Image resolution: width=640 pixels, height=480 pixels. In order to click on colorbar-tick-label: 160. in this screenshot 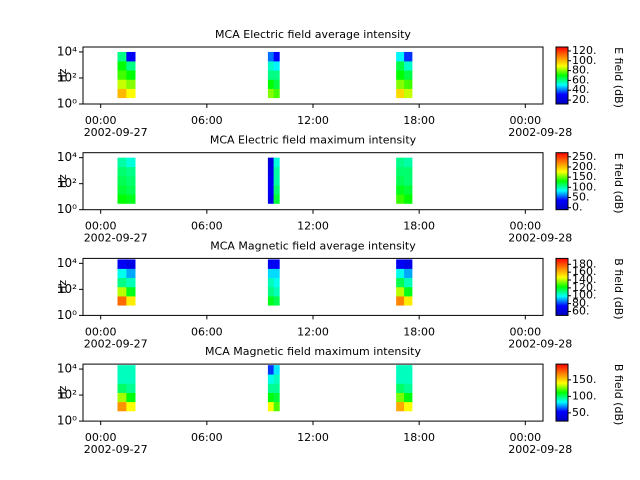, I will do `click(584, 271)`.